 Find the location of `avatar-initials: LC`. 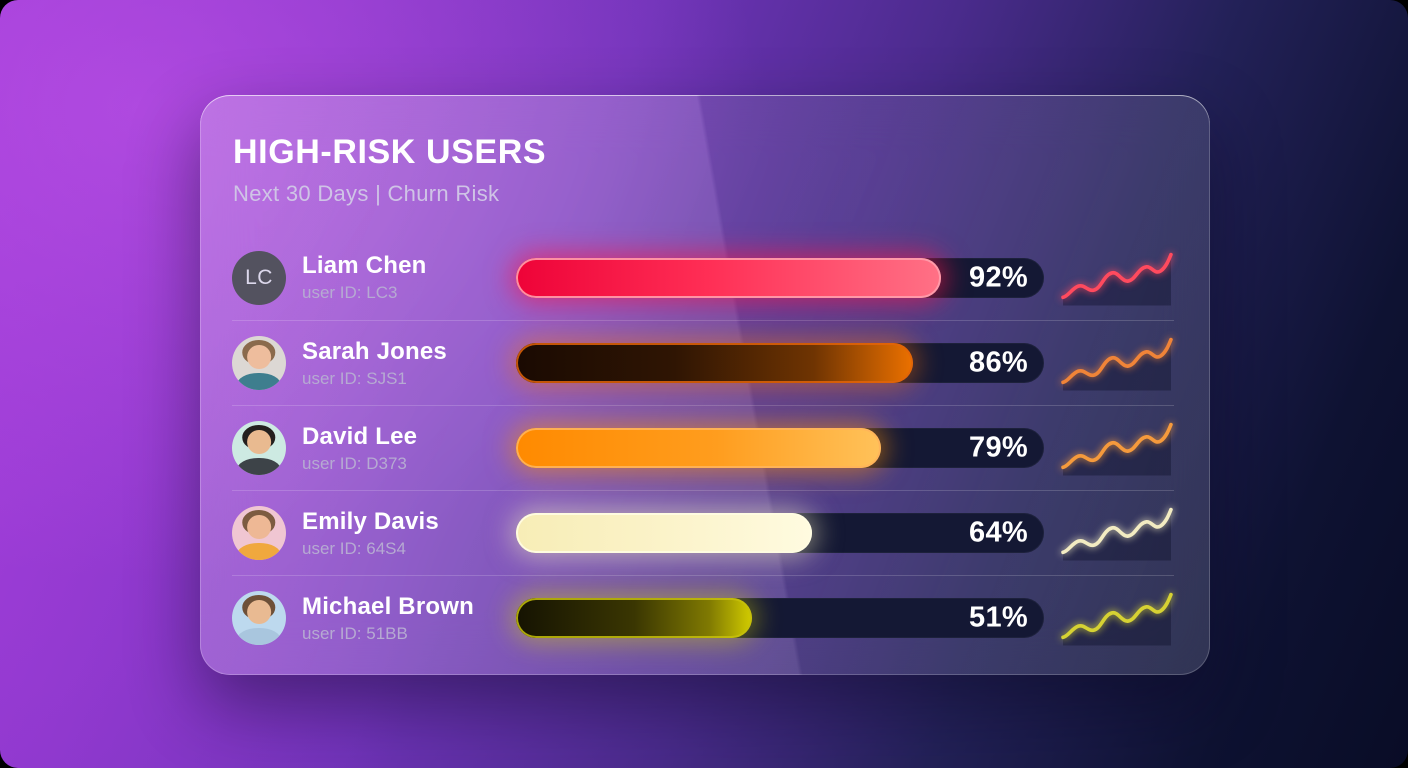

avatar-initials: LC is located at coordinates (259, 277).